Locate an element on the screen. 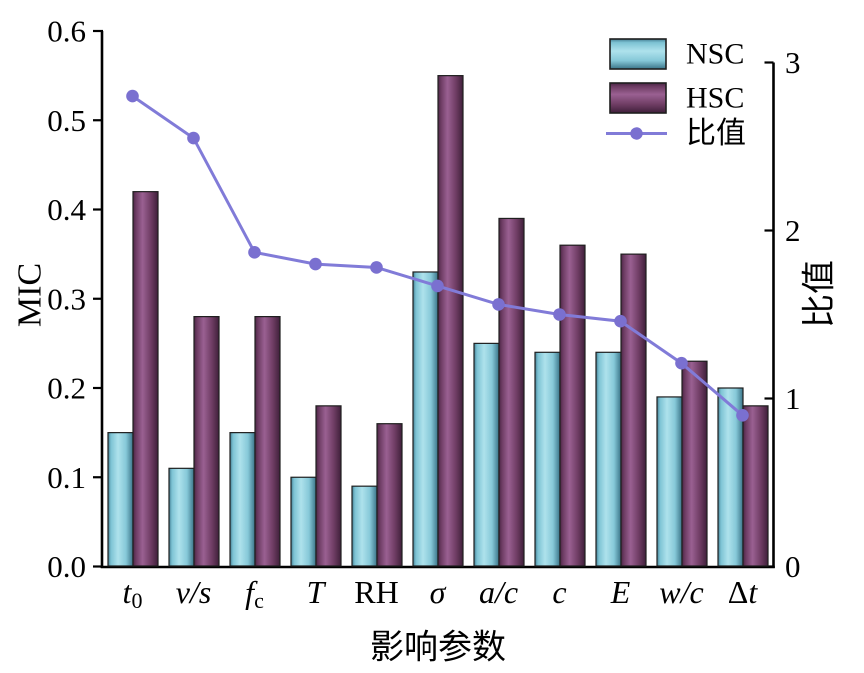 The width and height of the screenshot is (864, 673). legend-marker-icon is located at coordinates (636, 133).